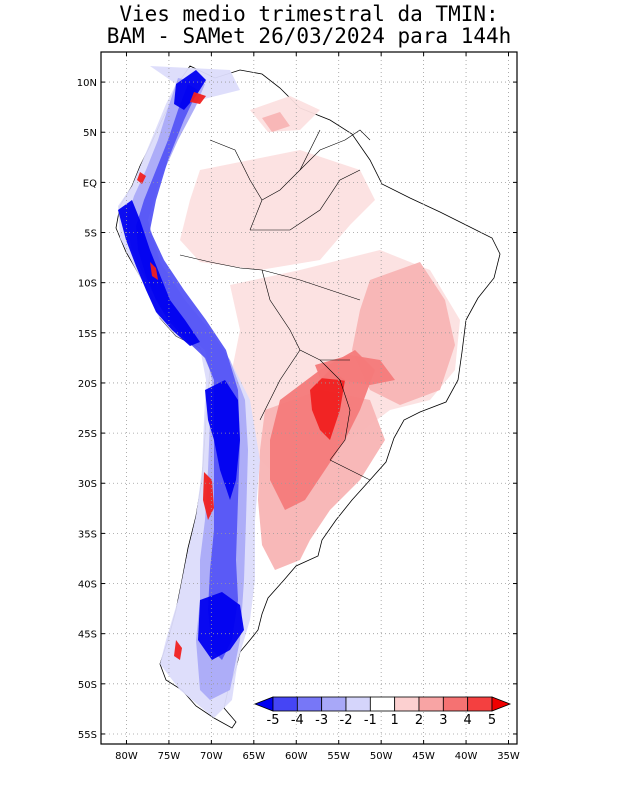 Image resolution: width=618 pixels, height=800 pixels. I want to click on colorbar-label: 1, so click(395, 720).